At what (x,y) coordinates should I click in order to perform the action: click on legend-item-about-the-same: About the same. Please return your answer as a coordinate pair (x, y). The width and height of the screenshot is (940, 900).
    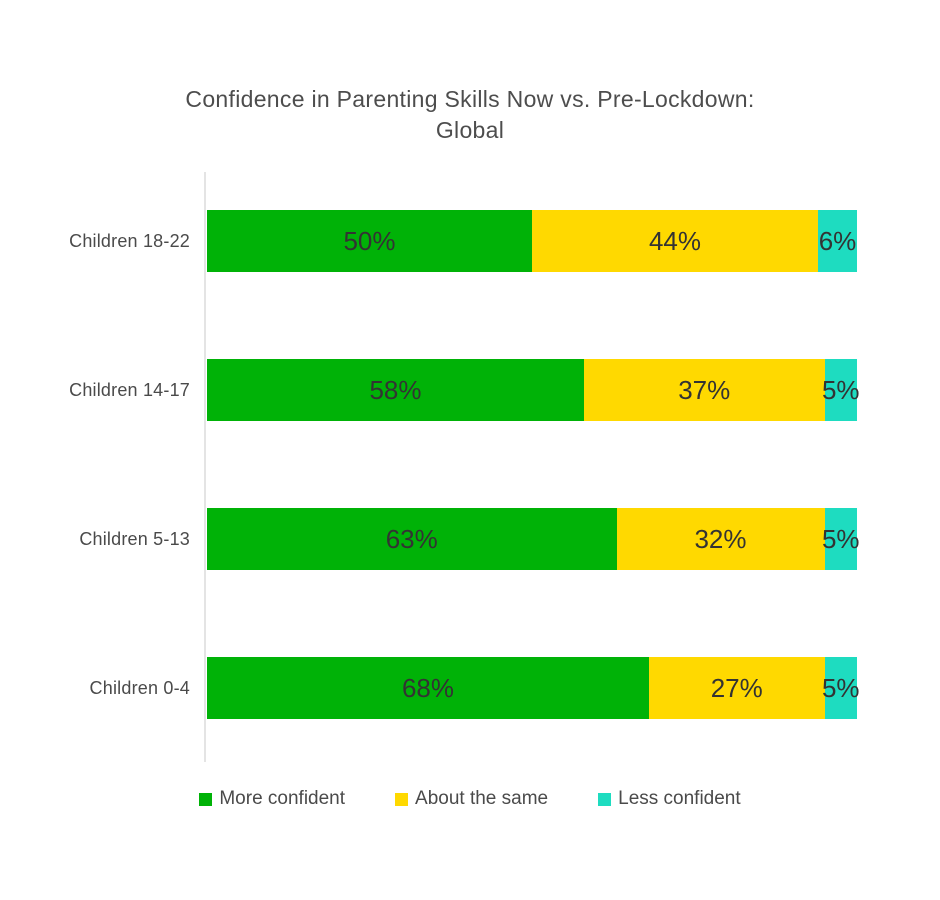
    Looking at the image, I should click on (471, 799).